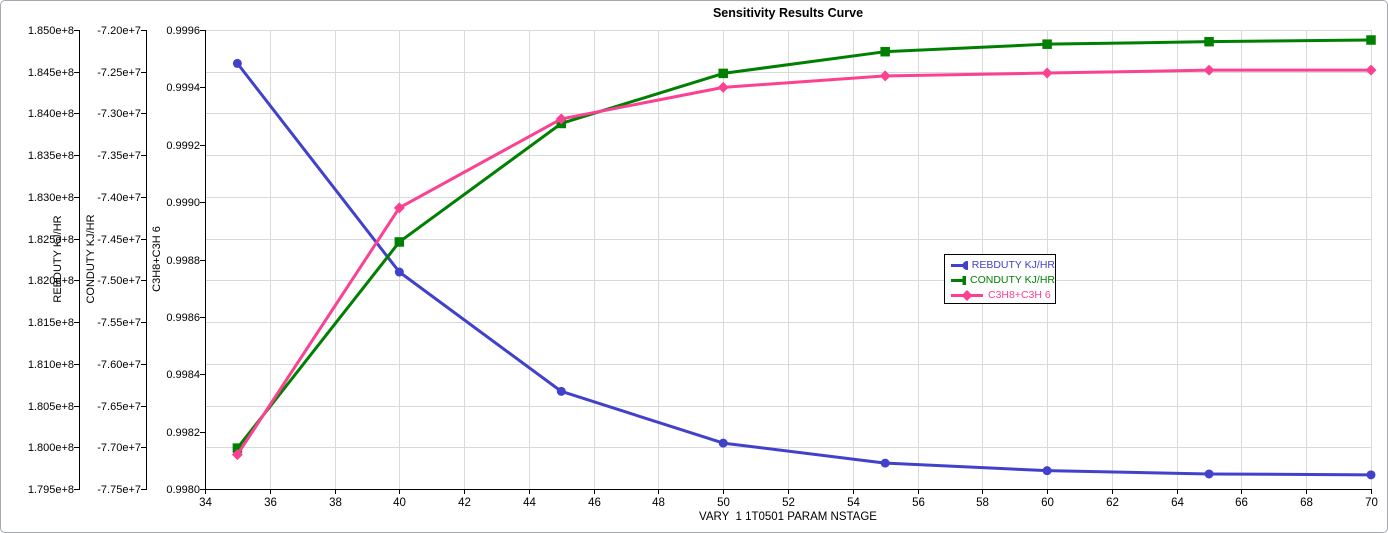  I want to click on svg-text: 1.835e+8, so click(51, 156).